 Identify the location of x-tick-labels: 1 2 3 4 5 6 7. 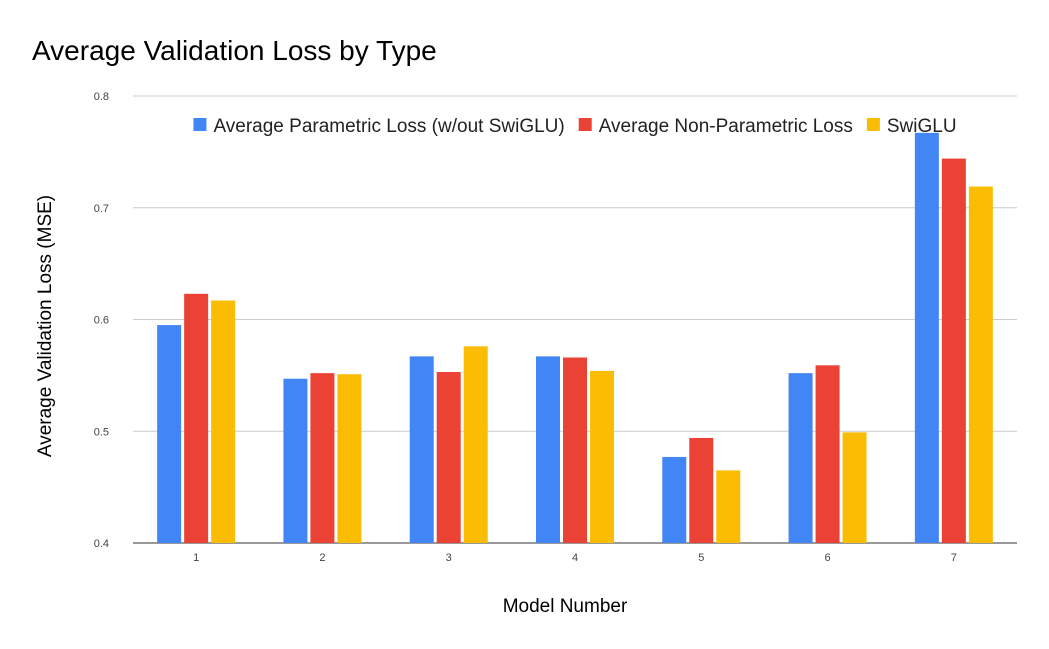
(575, 558).